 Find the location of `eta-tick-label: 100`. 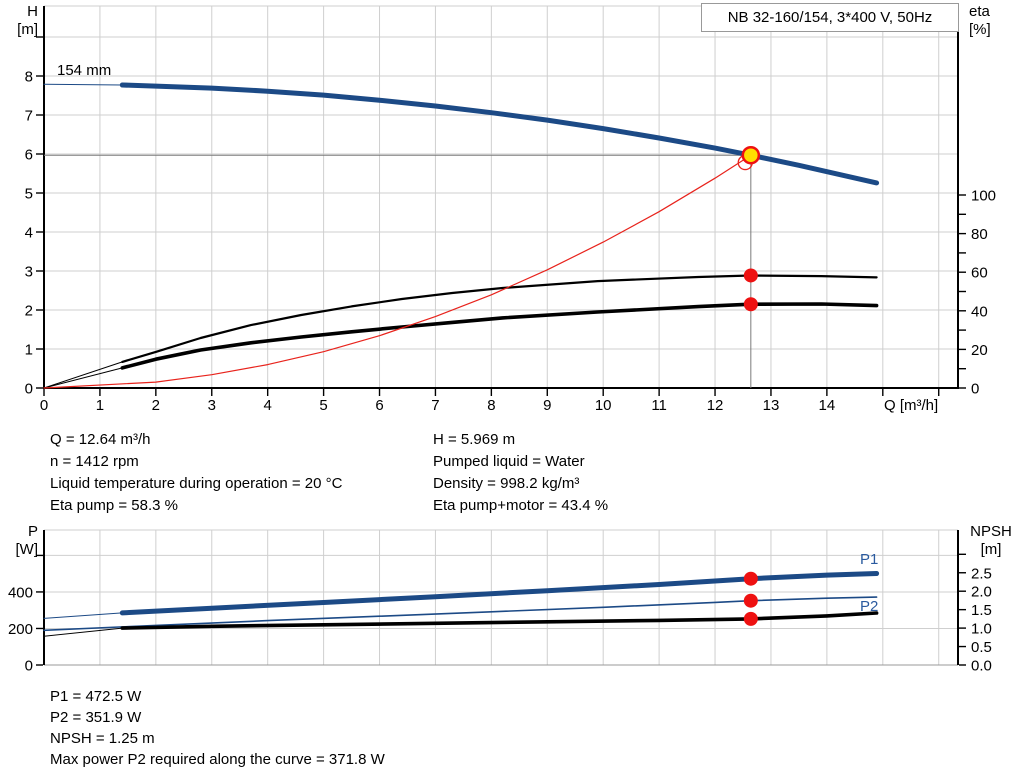

eta-tick-label: 100 is located at coordinates (983, 196).